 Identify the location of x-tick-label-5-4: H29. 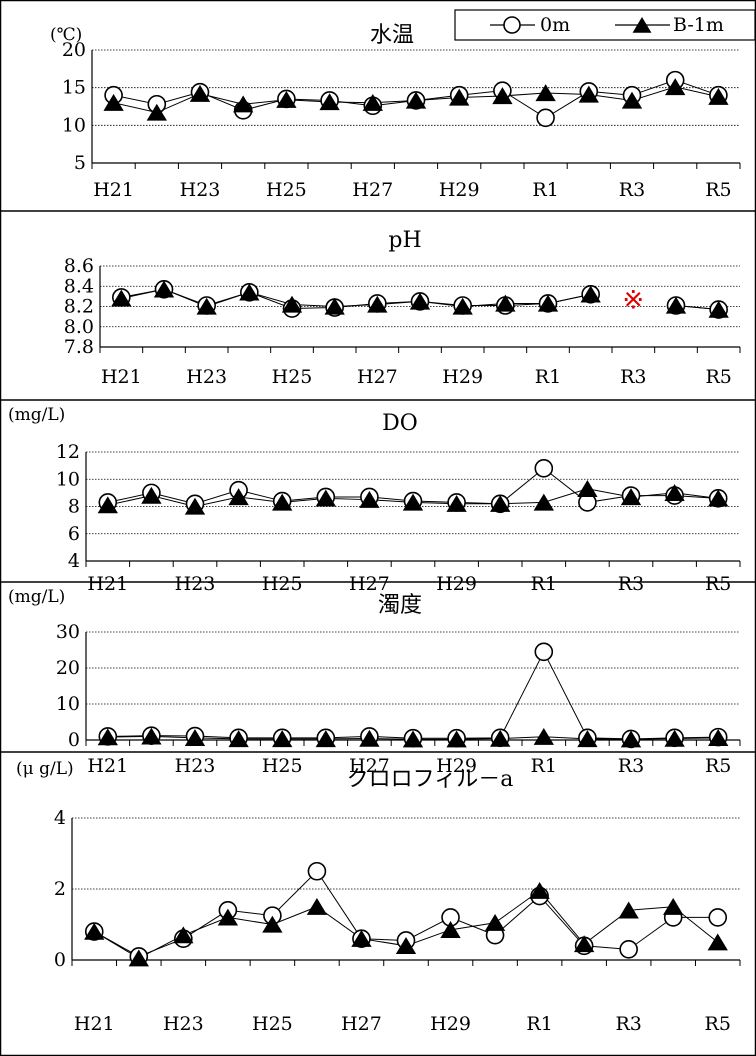
(450, 1024).